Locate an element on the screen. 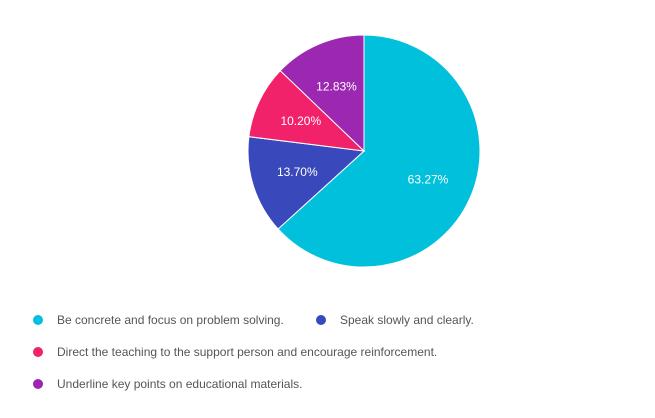 This screenshot has height=418, width=655. slice-value-label: 12.83% is located at coordinates (336, 87).